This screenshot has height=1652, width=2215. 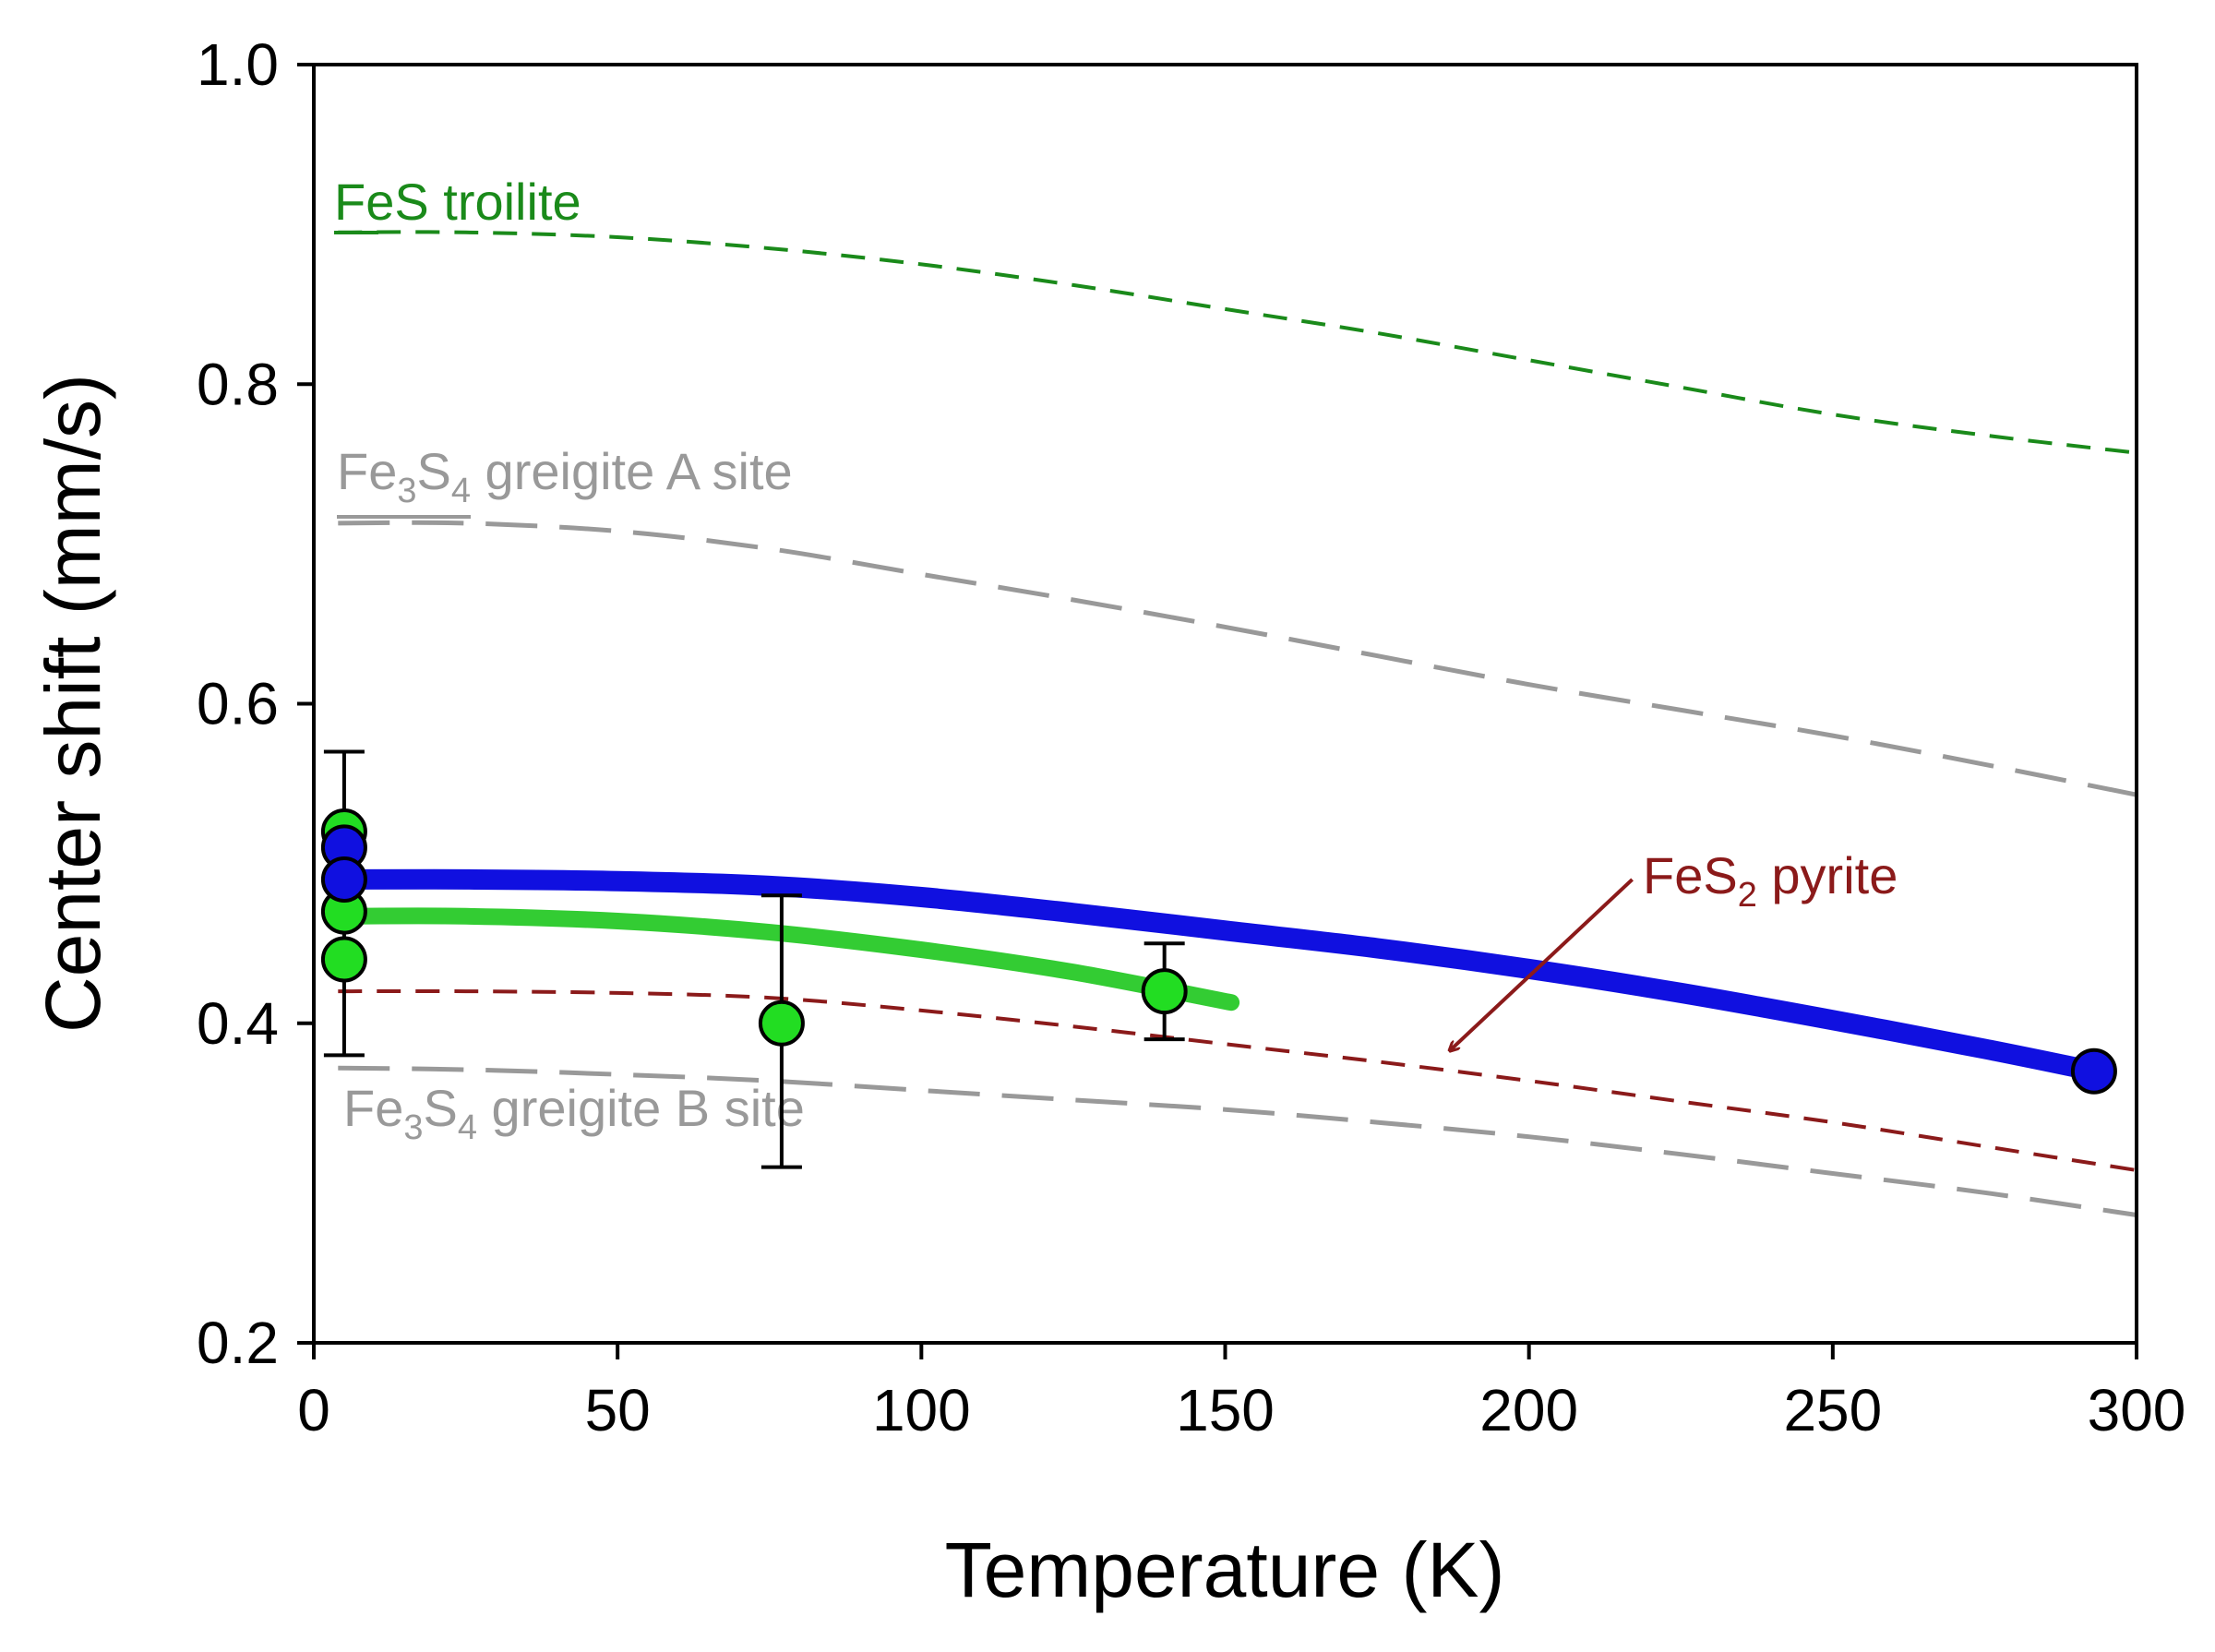 I want to click on fit-green-curve, so click(x=788, y=959).